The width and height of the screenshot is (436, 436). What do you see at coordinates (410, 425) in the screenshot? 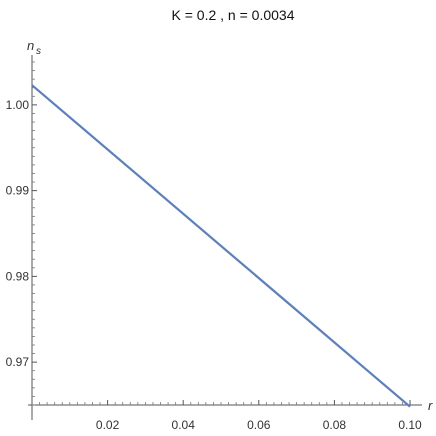
I see `x-tick-label: 0.10` at bounding box center [410, 425].